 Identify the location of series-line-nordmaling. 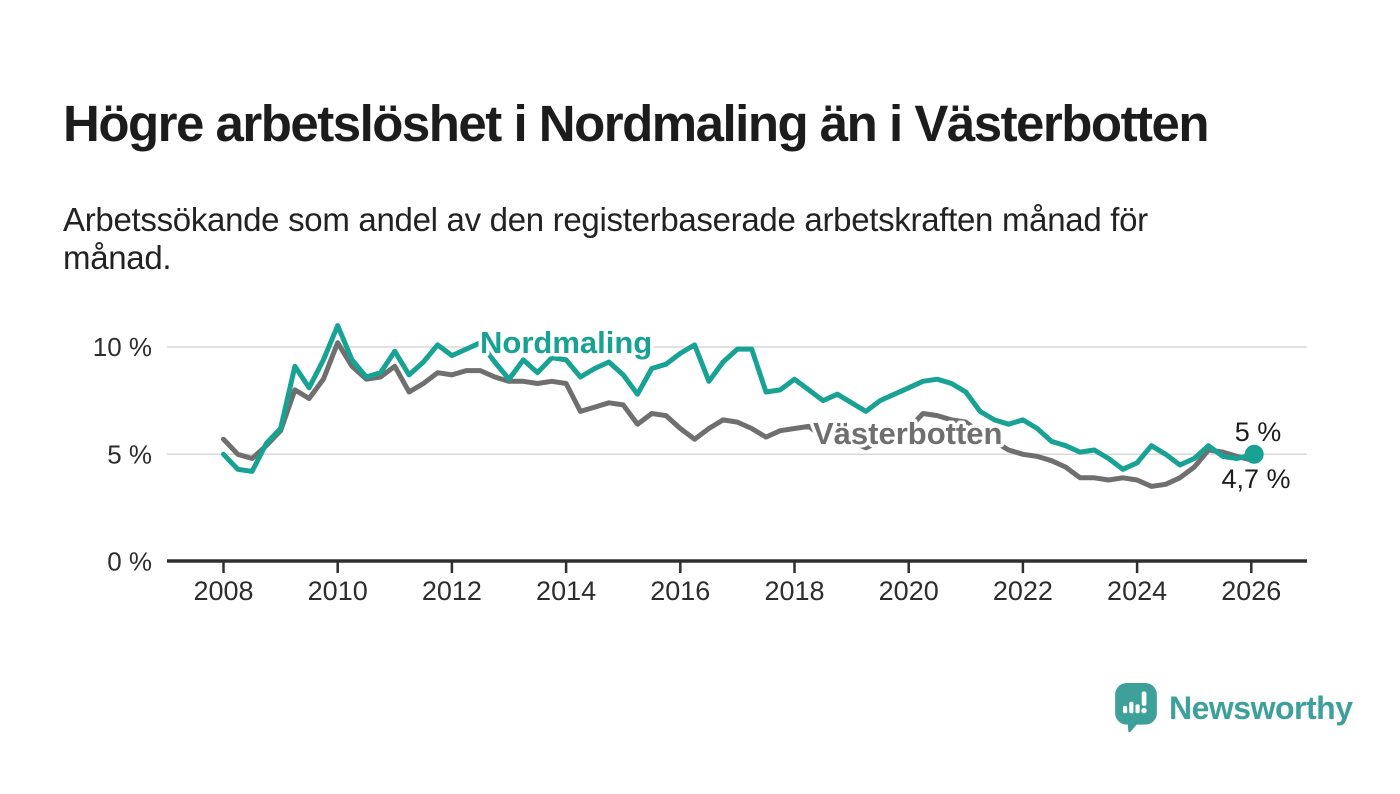
(739, 398).